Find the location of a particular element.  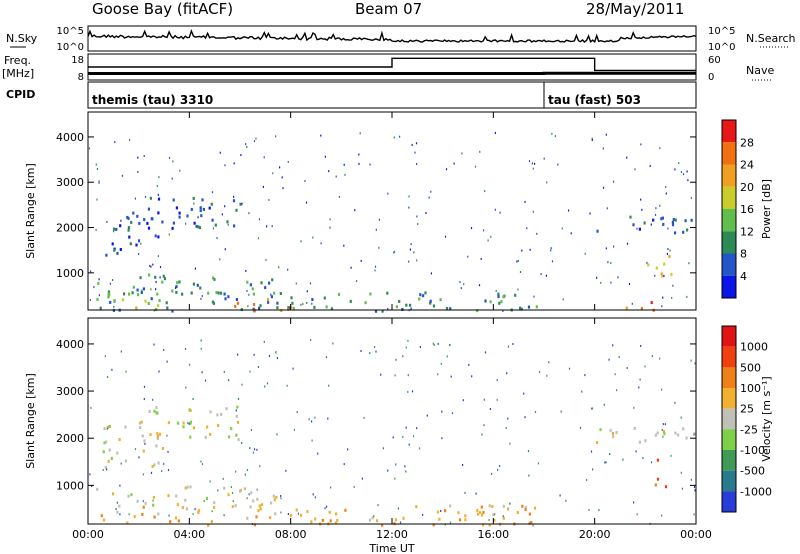

colorbar-frame is located at coordinates (729, 419).